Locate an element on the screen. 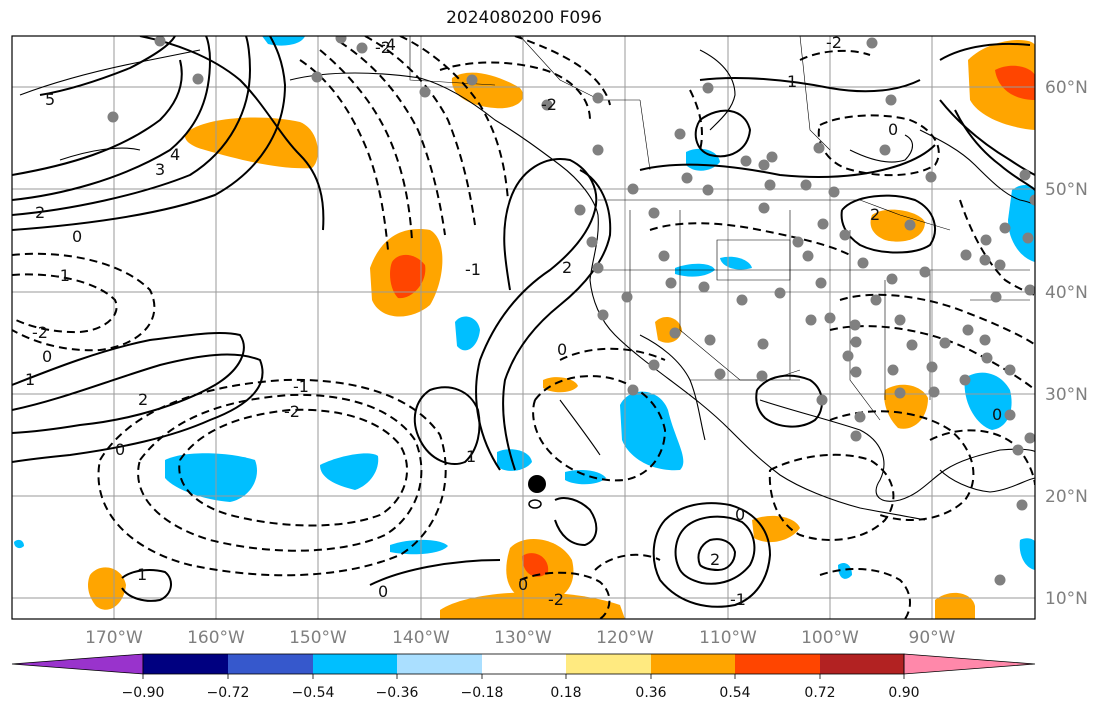 This screenshot has height=712, width=1105. map-title: 2024080200 F096 is located at coordinates (524, 18).